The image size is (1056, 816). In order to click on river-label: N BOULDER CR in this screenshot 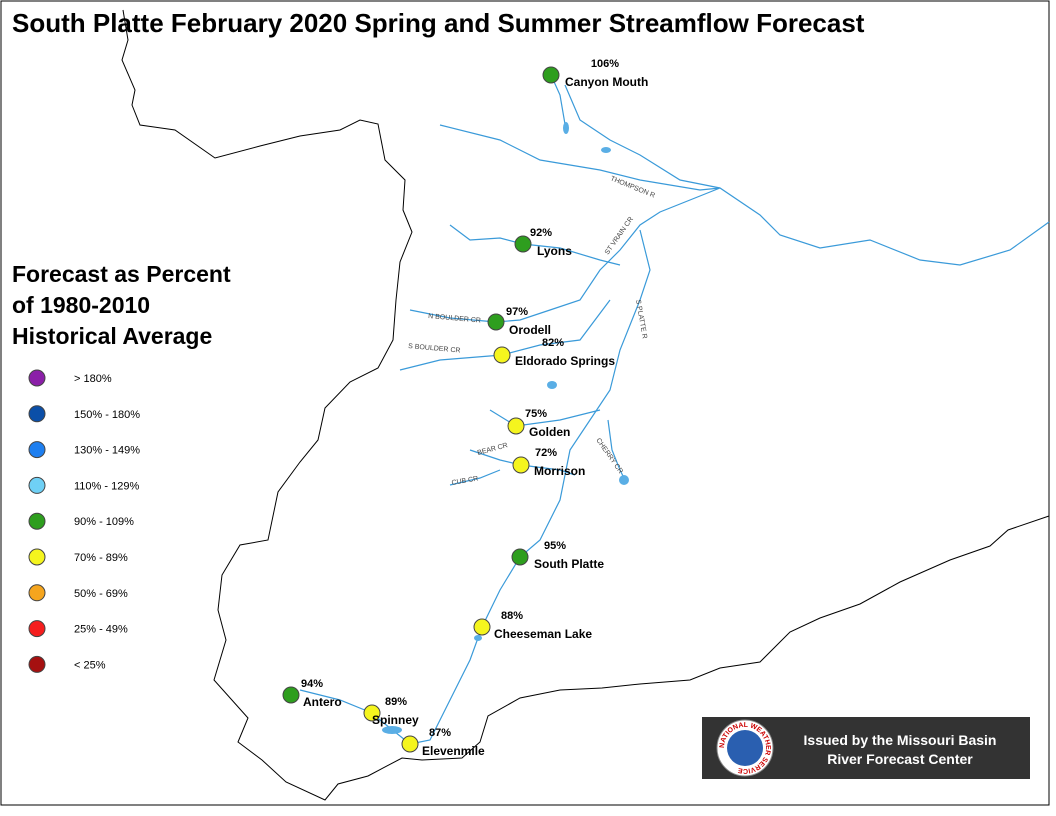, I will do `click(454, 319)`.